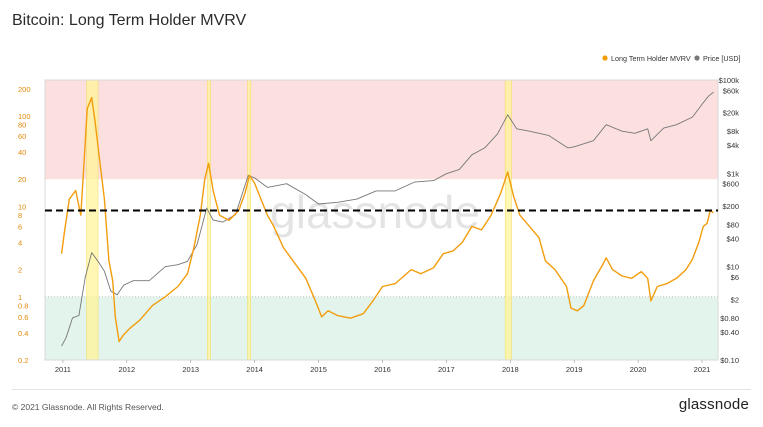 Image resolution: width=763 pixels, height=427 pixels. What do you see at coordinates (24, 116) in the screenshot?
I see `left-tick-label: 100` at bounding box center [24, 116].